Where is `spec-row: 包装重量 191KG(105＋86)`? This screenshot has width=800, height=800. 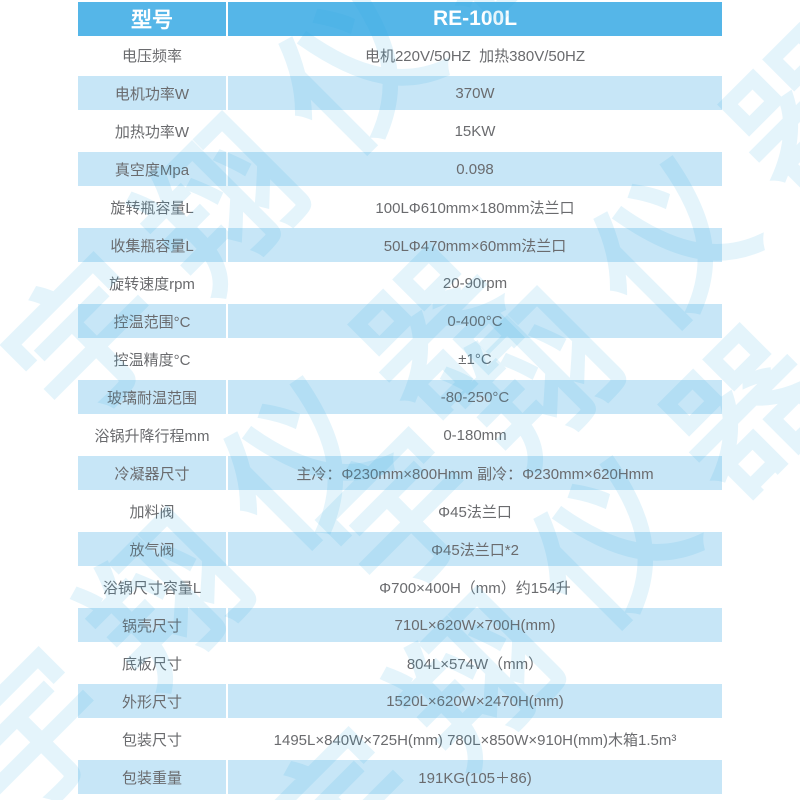 spec-row: 包装重量 191KG(105＋86) is located at coordinates (400, 777).